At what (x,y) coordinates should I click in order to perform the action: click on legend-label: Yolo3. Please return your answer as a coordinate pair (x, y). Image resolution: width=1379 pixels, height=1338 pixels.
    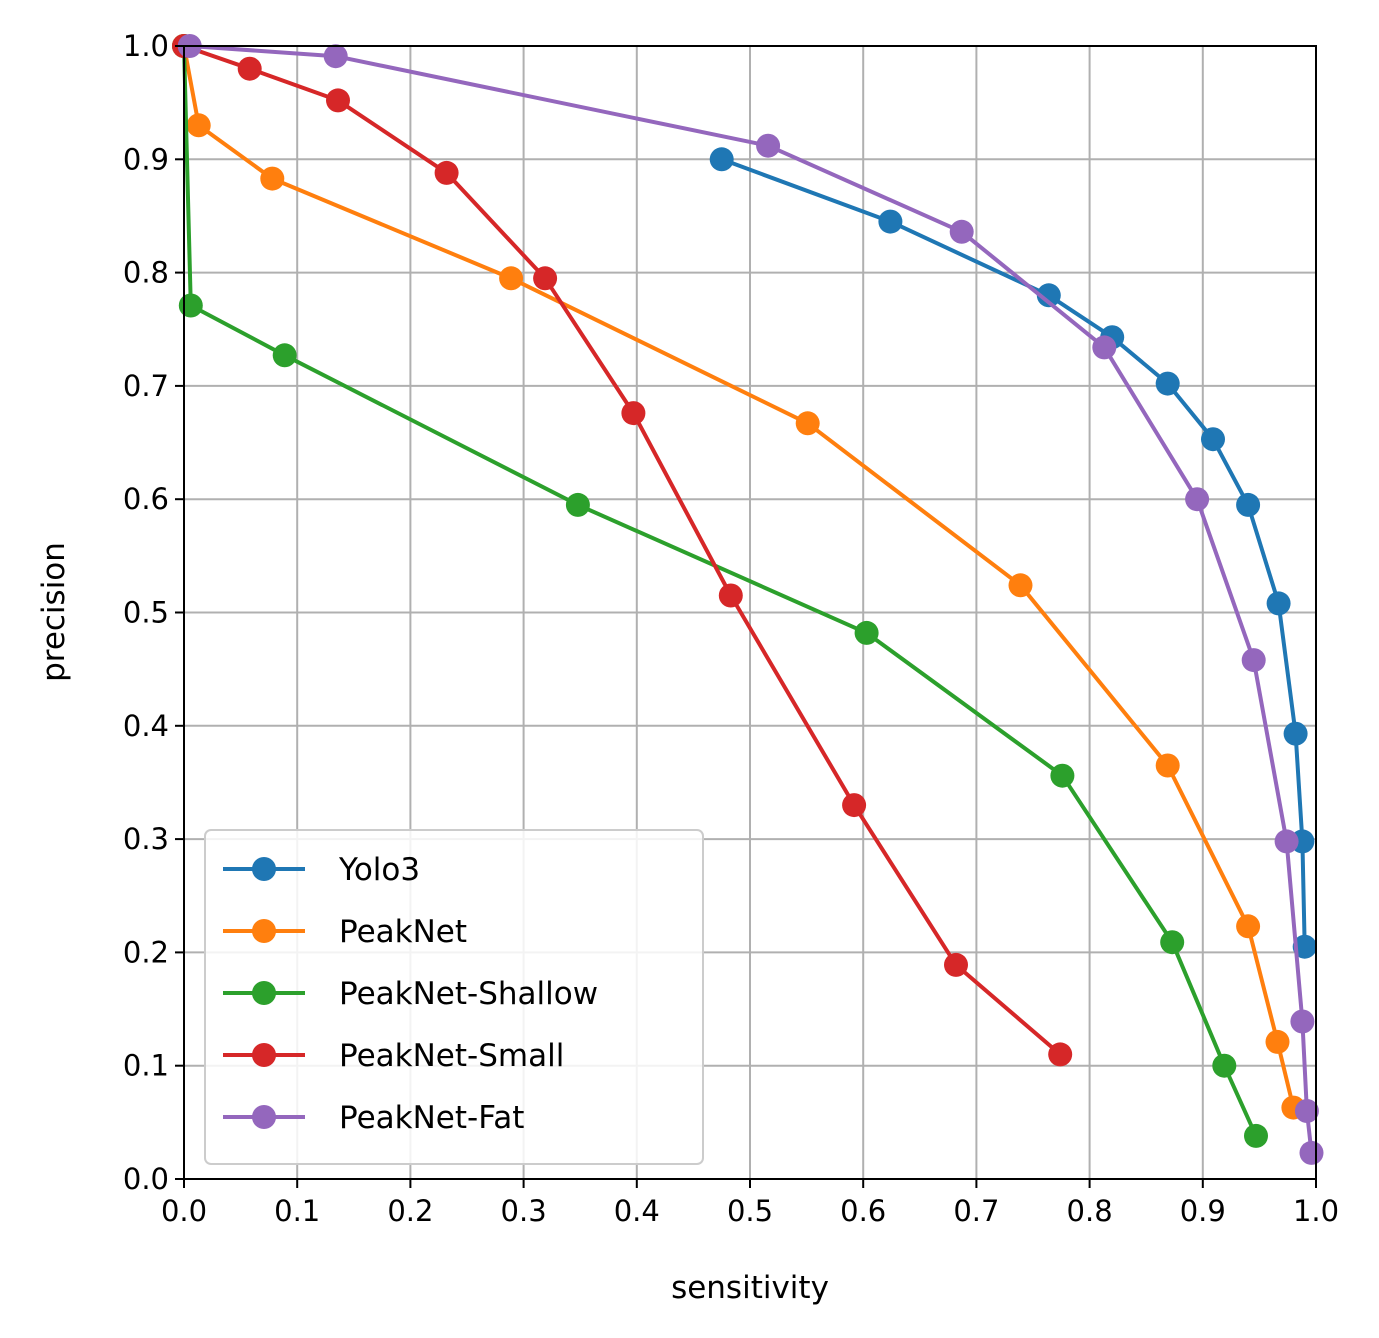
    Looking at the image, I should click on (379, 870).